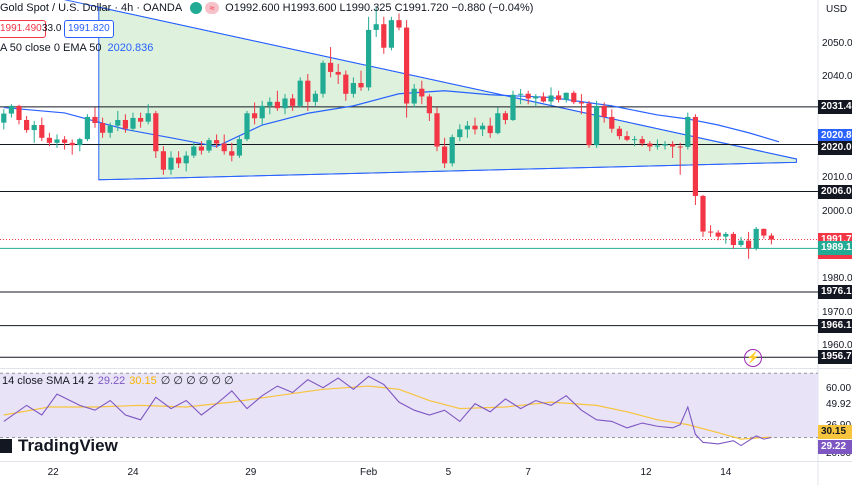  Describe the element at coordinates (837, 211) in the screenshot. I see `price-tick-label: 2000.0` at that location.